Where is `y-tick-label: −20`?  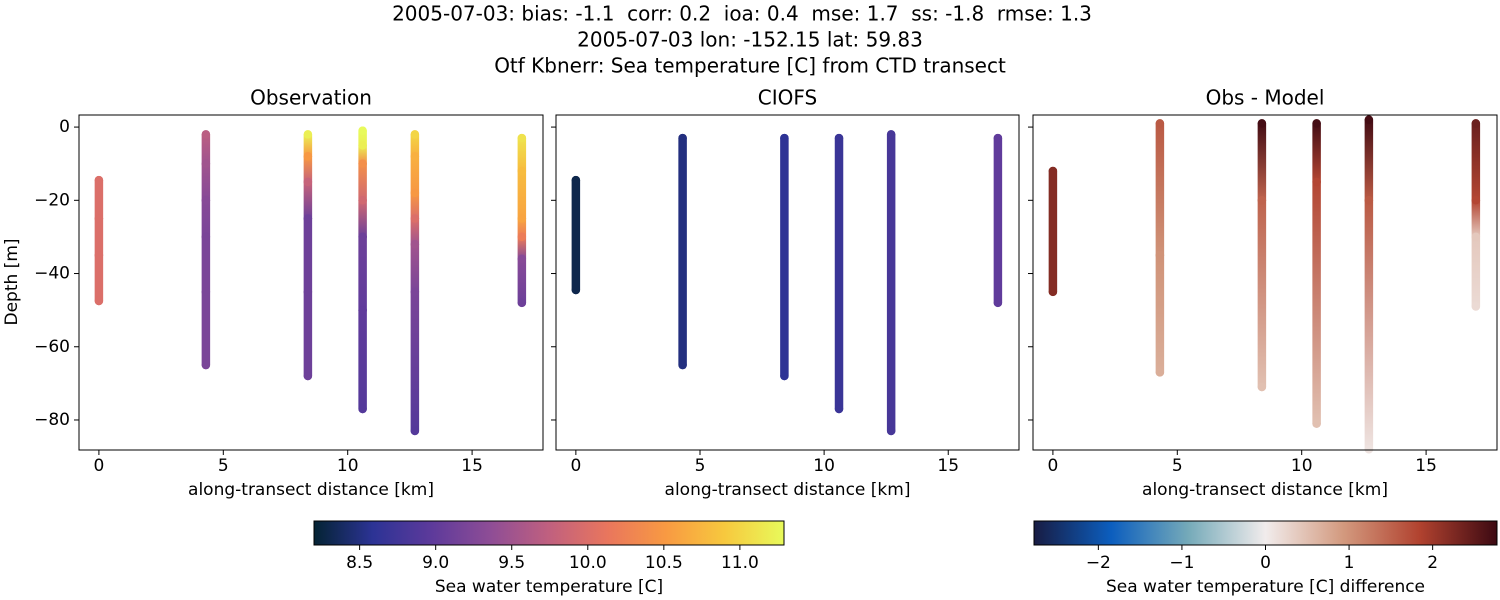 y-tick-label: −20 is located at coordinates (52, 200).